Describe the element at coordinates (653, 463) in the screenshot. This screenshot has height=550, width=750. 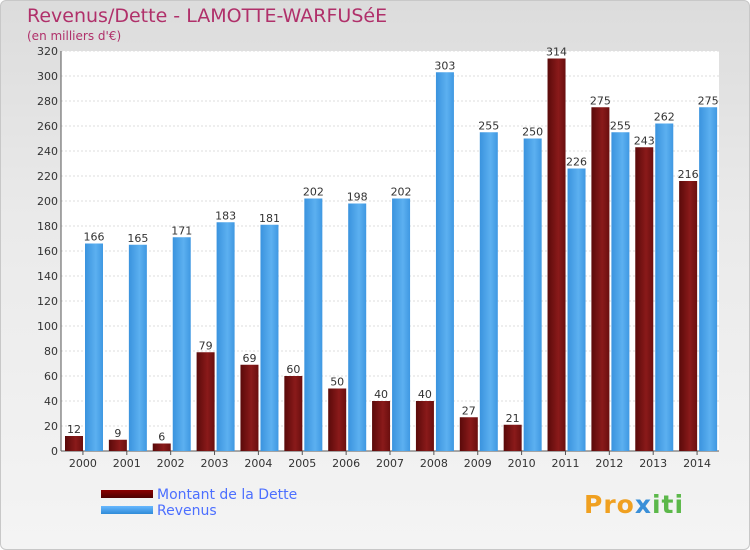
I see `x-tick-label: 2013` at that location.